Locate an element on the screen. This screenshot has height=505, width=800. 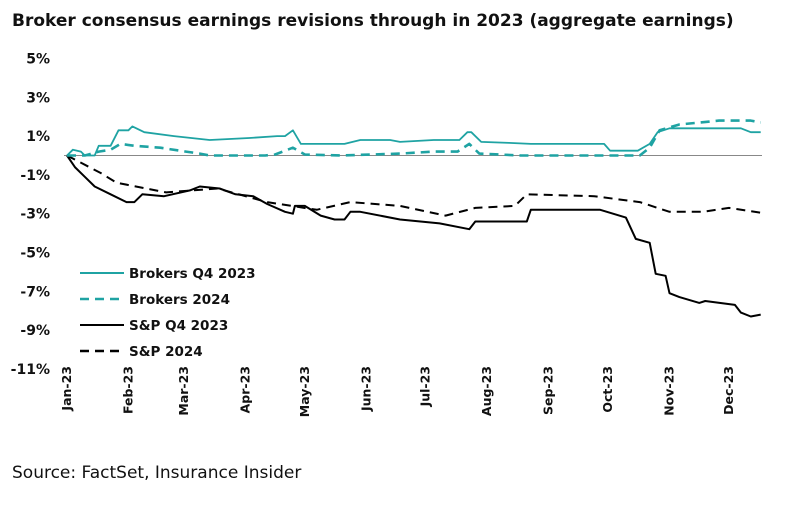
x-tick-label: Dec-23 is located at coordinates (728, 390).